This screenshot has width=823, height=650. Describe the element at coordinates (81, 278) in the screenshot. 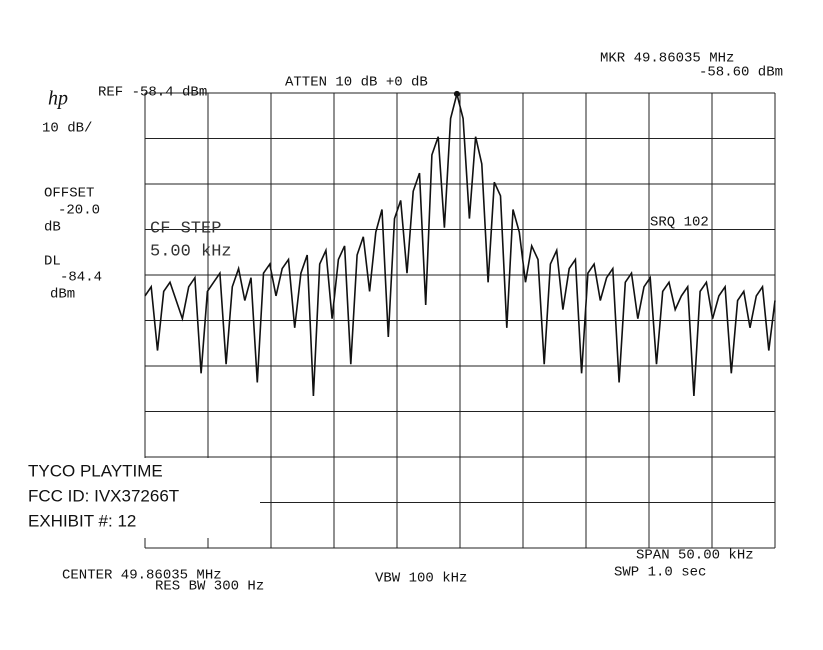

I see `dl-value: -84.4` at that location.